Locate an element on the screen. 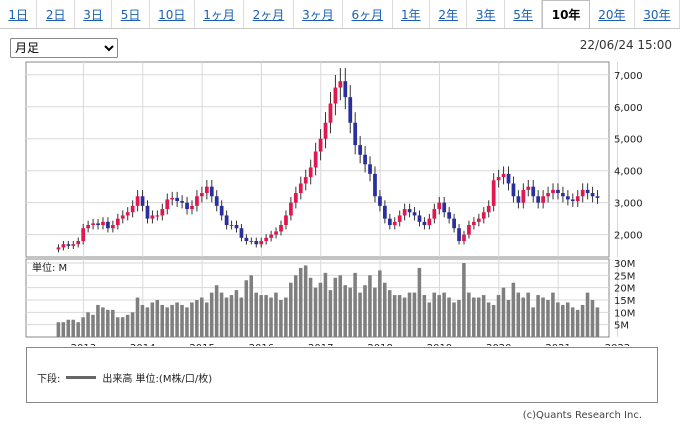 Image resolution: width=680 pixels, height=426 pixels. period-tab: 2ヶ月 is located at coordinates (269, 14).